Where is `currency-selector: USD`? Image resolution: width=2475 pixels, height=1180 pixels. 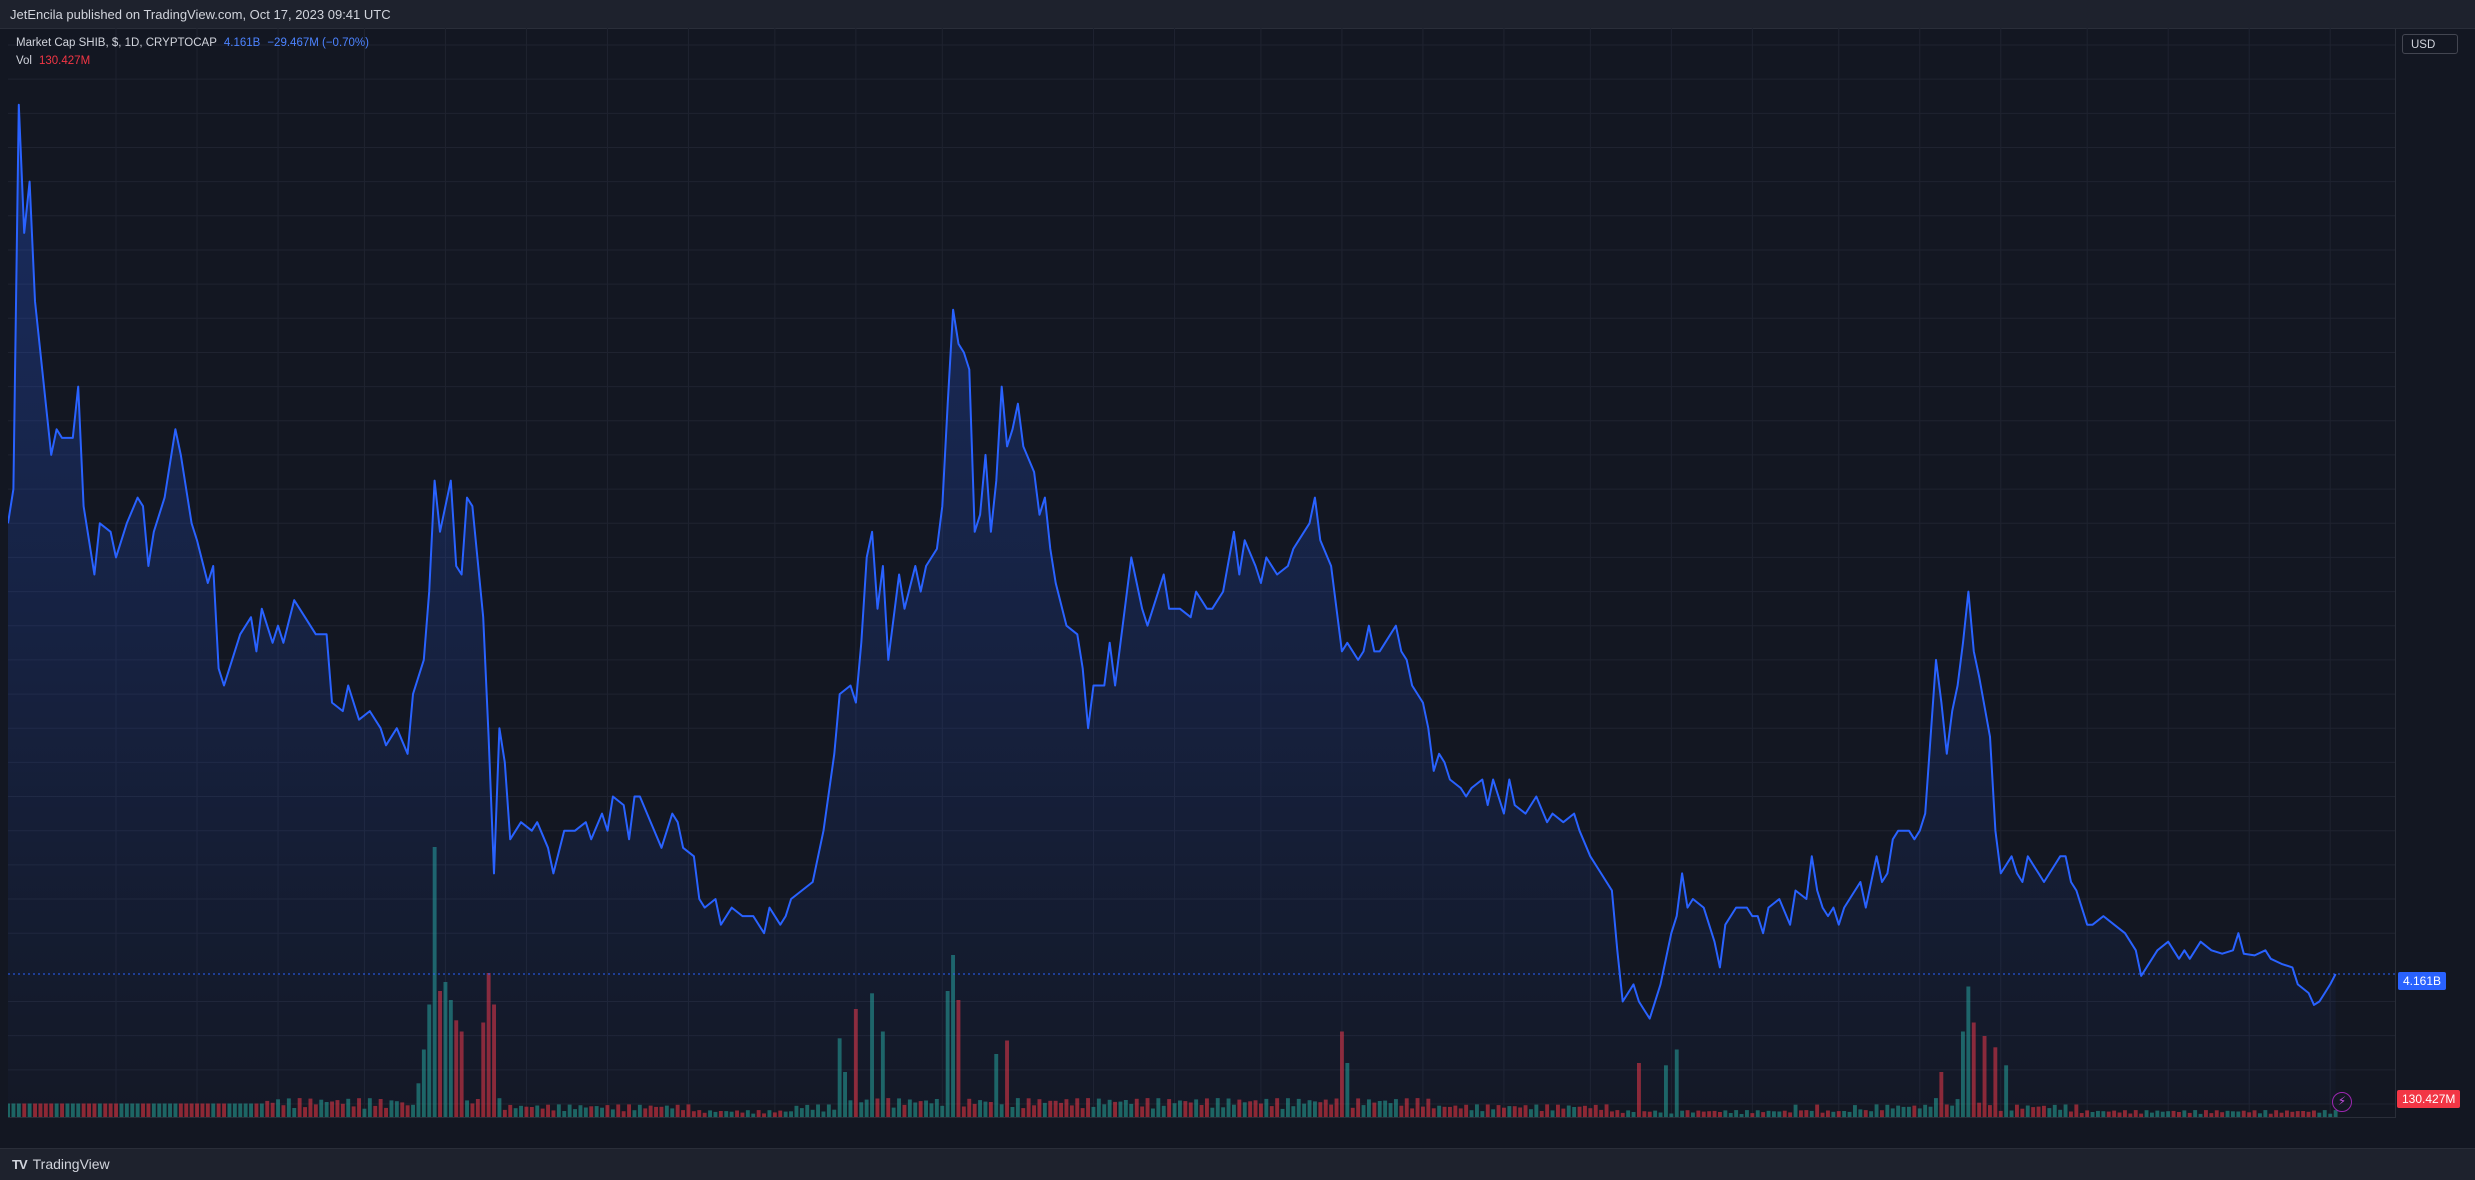 currency-selector: USD is located at coordinates (2430, 44).